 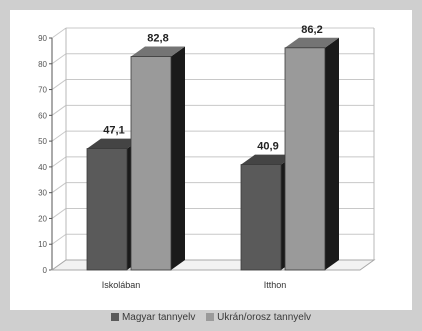 I want to click on y-tick-label: 40, so click(x=42, y=167).